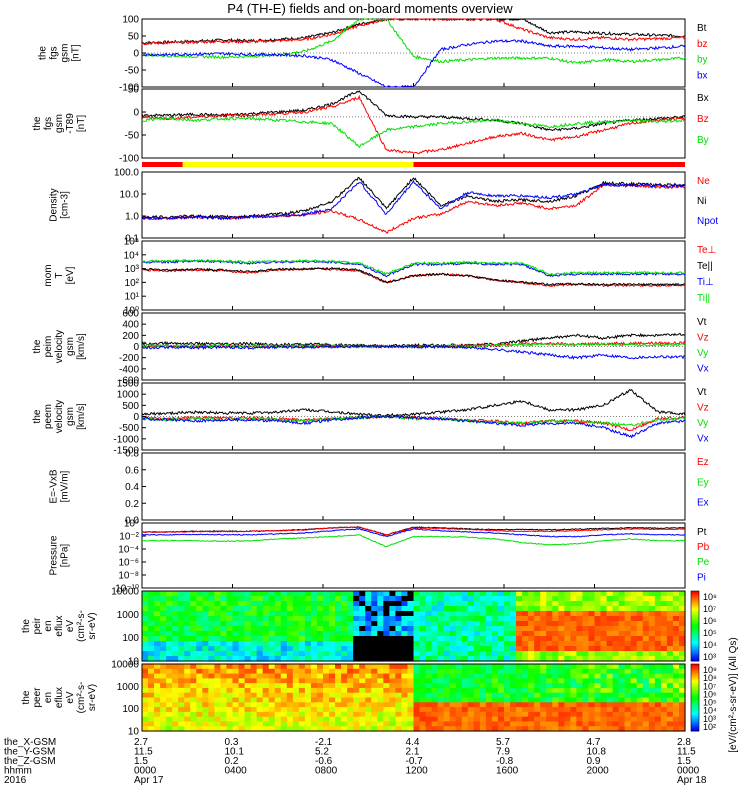 Image resolution: width=750 pixels, height=800 pixels. What do you see at coordinates (503, 742) in the screenshot?
I see `ephemeris-value: 5.7` at bounding box center [503, 742].